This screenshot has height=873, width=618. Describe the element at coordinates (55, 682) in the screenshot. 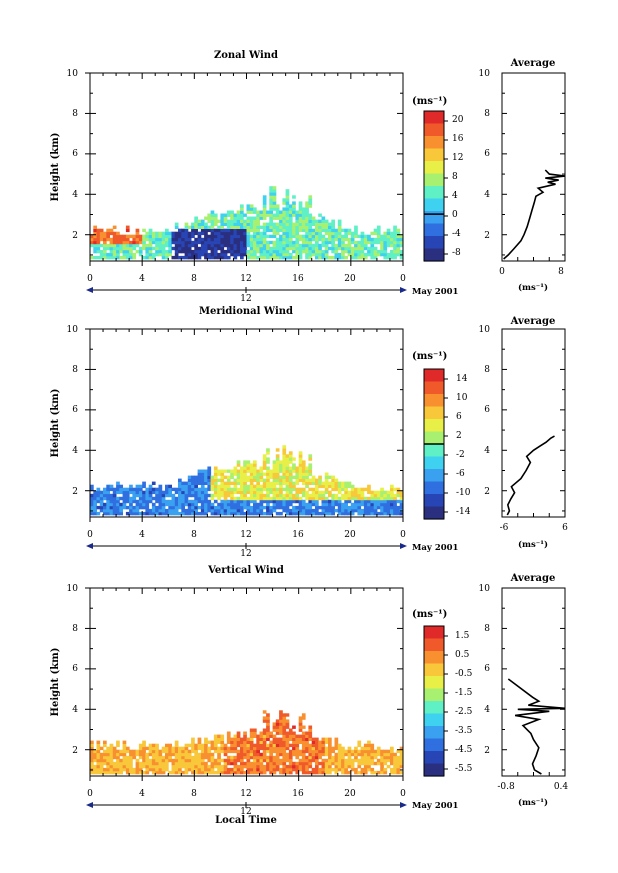

I see `vertical-ylabel: Height (km)` at that location.